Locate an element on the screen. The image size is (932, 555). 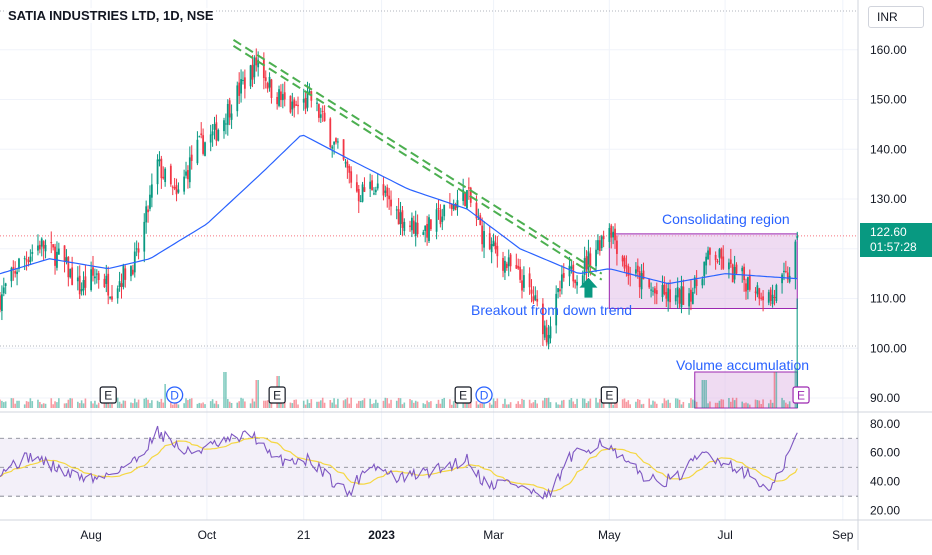
rsi-tick-label: 40.00 is located at coordinates (885, 482).